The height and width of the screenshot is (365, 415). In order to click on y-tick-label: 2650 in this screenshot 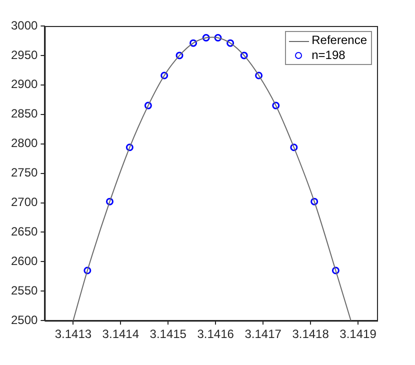, I will do `click(24, 231)`.